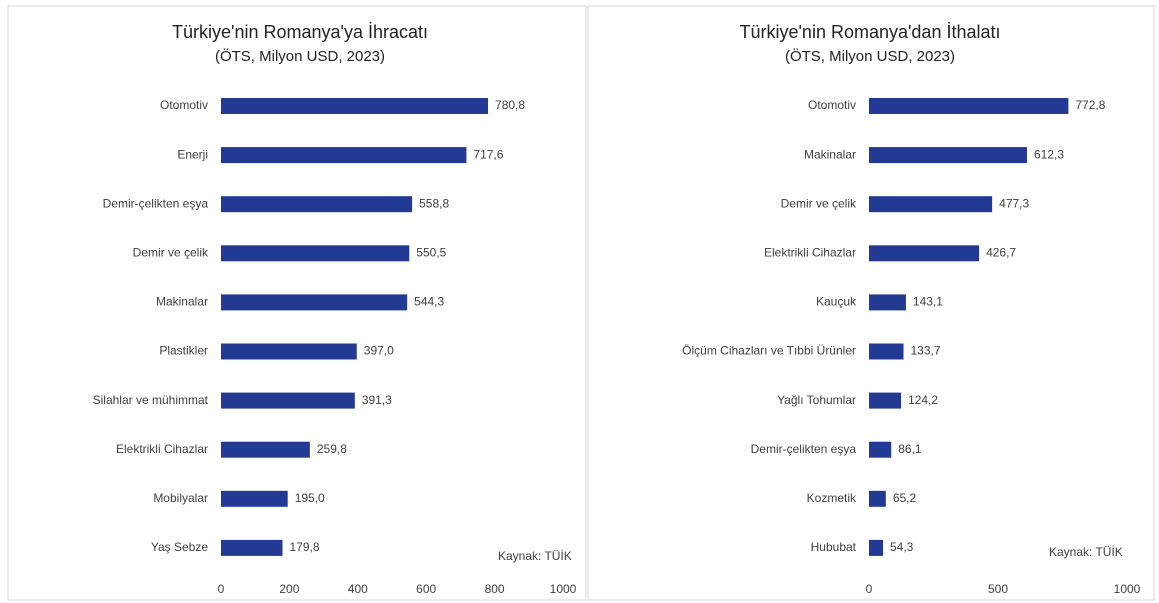 The image size is (1159, 603). Describe the element at coordinates (816, 400) in the screenshot. I see `y-tick-label: Yağlı Tohumlar` at that location.